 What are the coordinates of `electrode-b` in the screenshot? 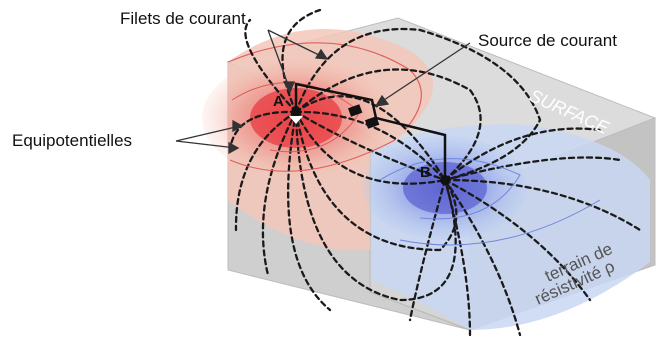 It's located at (445, 180).